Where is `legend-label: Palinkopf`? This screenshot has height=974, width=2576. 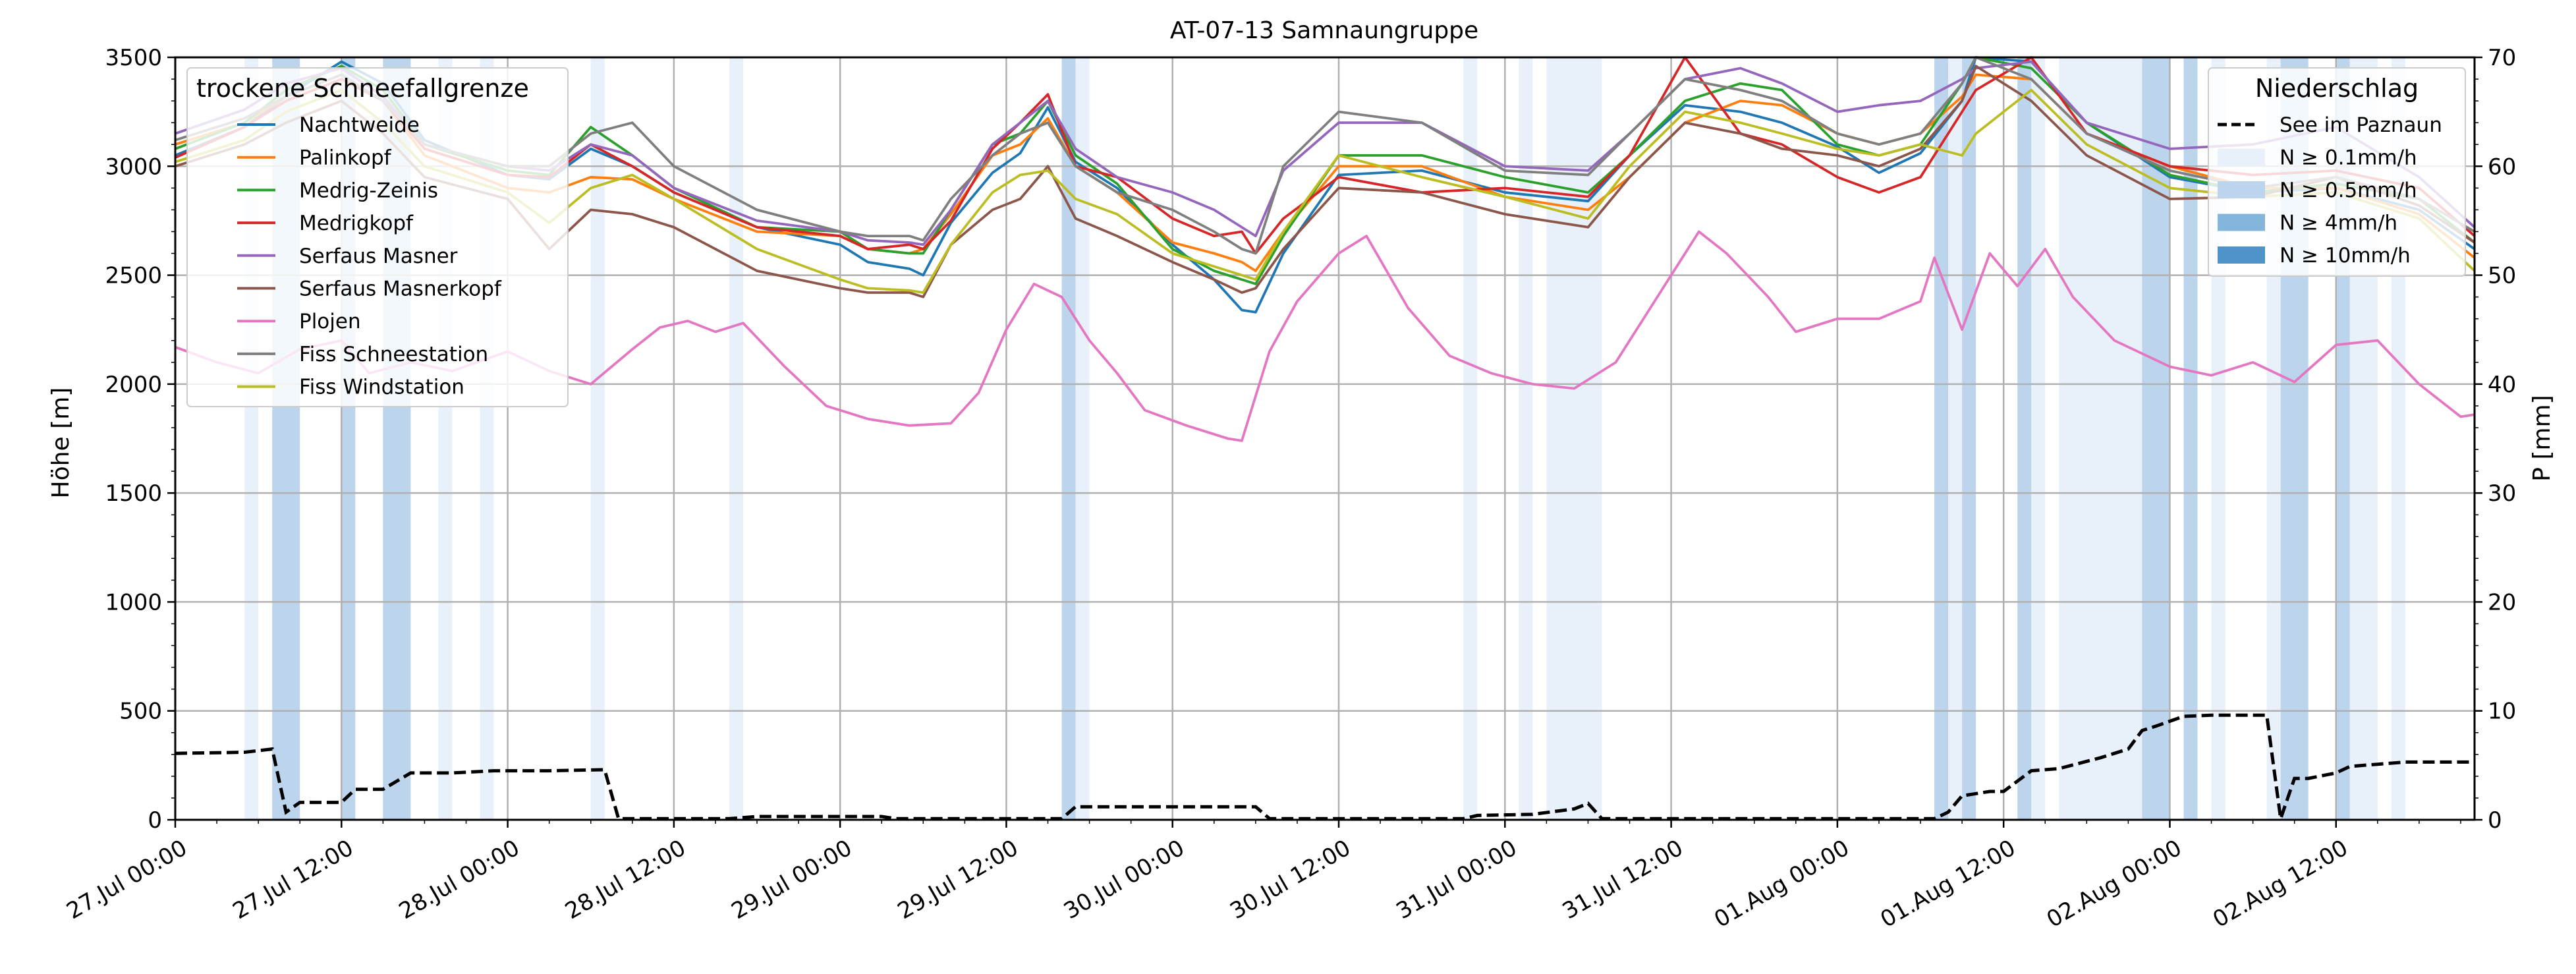
legend-label: Palinkopf is located at coordinates (345, 158).